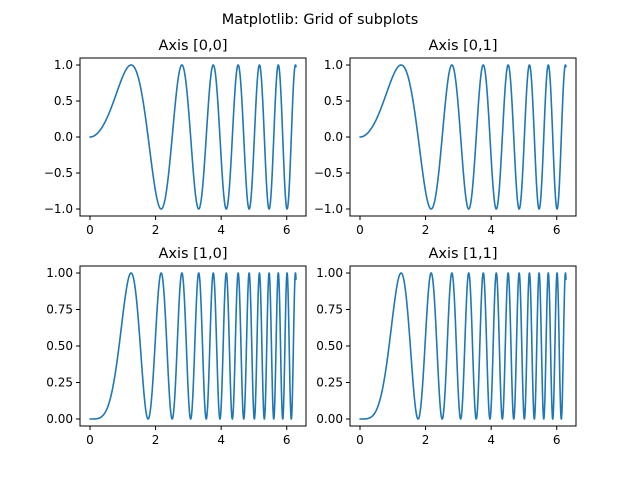 The height and width of the screenshot is (480, 640). What do you see at coordinates (320, 20) in the screenshot?
I see `figure-suptitle: Matplotlib: Grid of subplots` at bounding box center [320, 20].